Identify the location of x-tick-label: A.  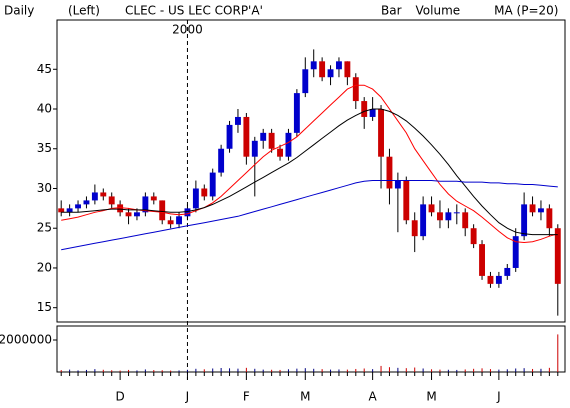
(373, 397).